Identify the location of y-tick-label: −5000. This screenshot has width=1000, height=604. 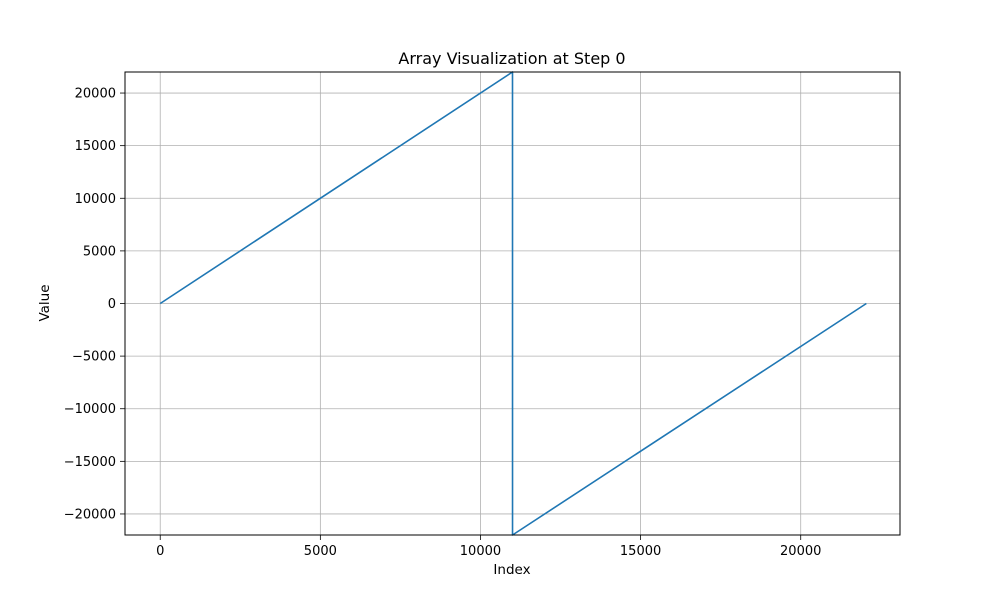
(94, 357).